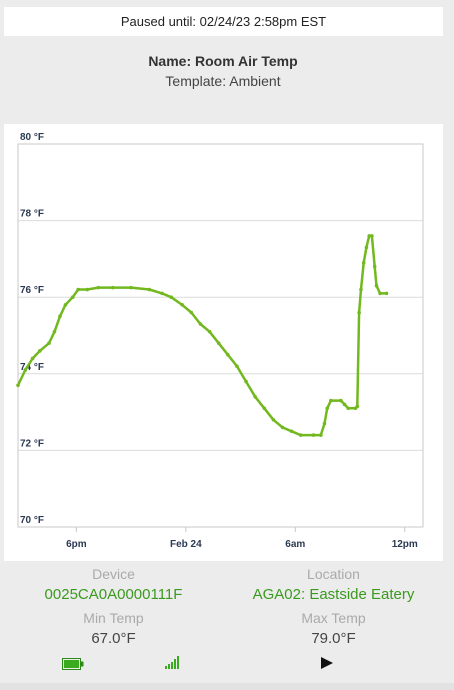 This screenshot has width=454, height=690. I want to click on device-block: Device 0025CA0A0000111F, so click(113, 584).